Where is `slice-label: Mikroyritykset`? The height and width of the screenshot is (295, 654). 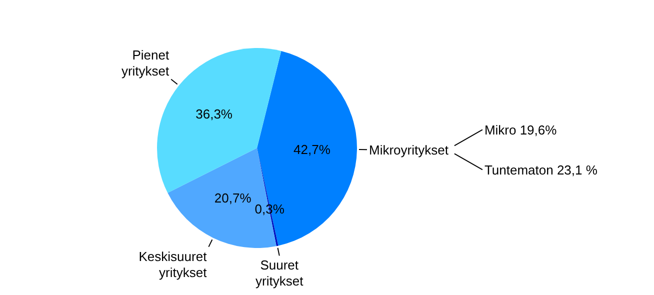 slice-label: Mikroyritykset is located at coordinates (408, 150).